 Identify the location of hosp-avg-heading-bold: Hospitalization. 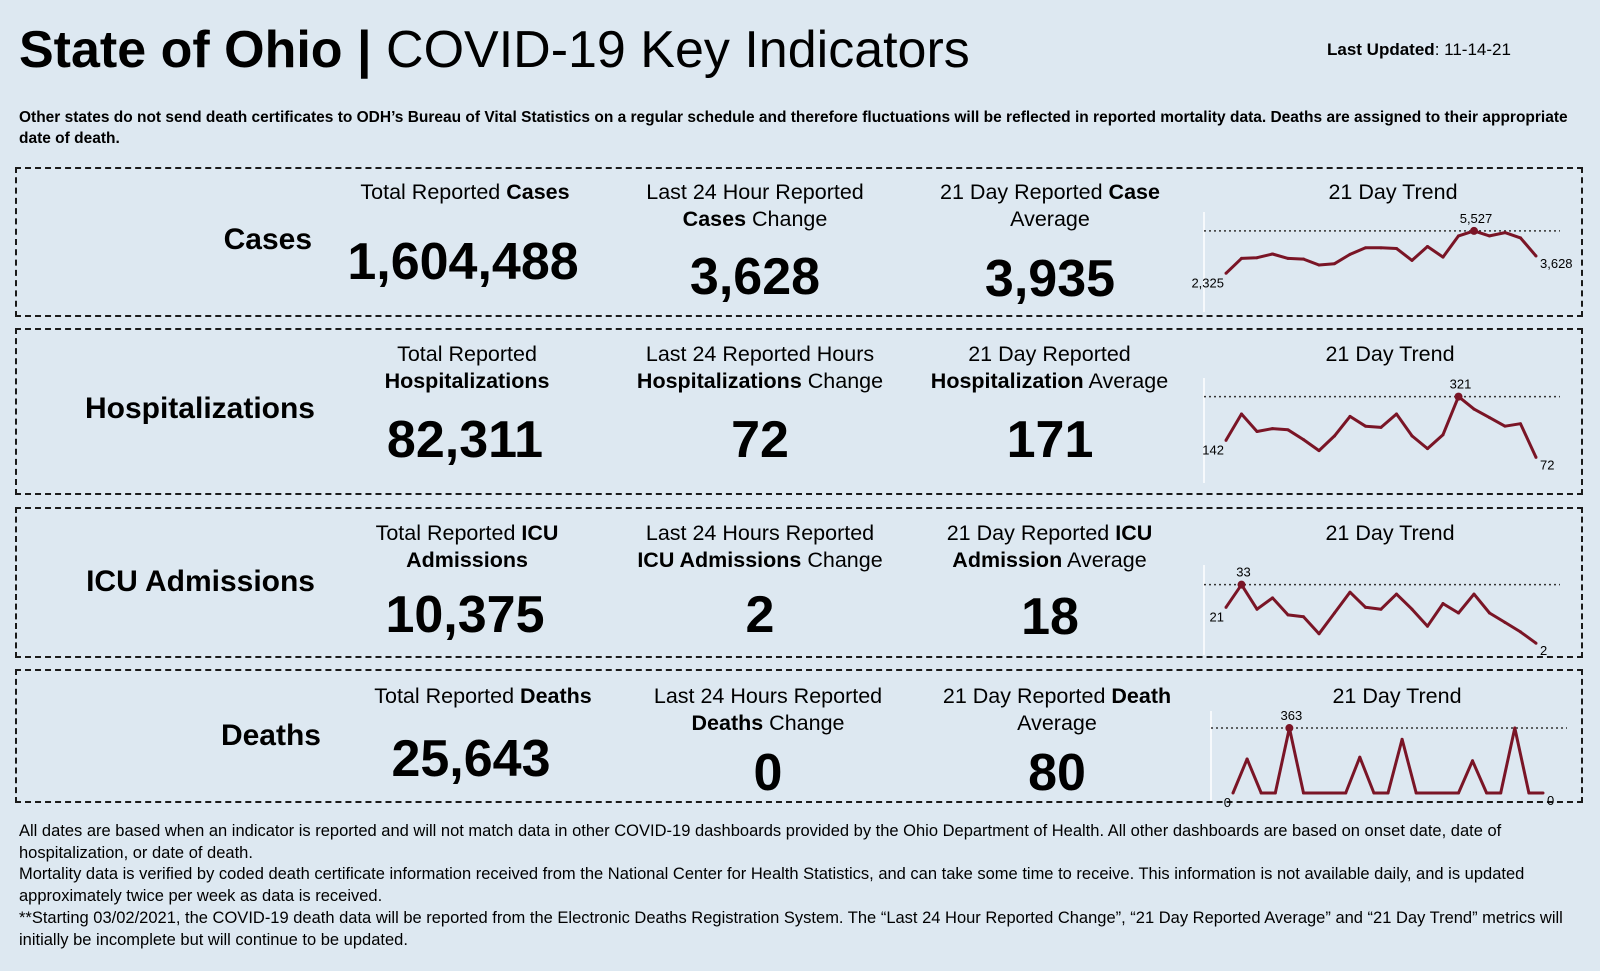
(1007, 381).